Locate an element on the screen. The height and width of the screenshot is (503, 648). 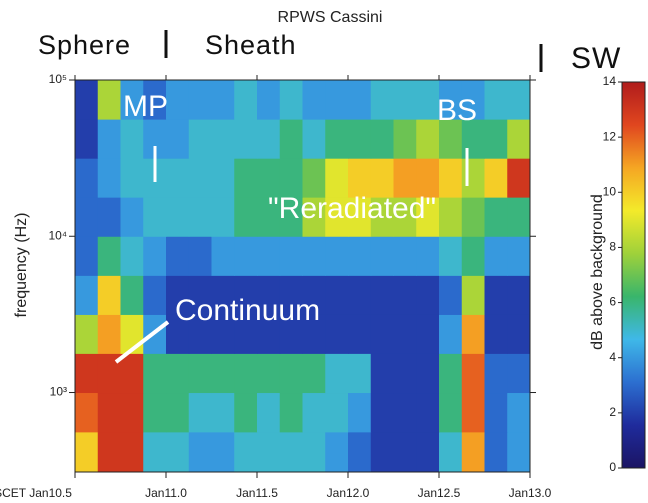
annotation-pointer is located at coordinates (142, 342).